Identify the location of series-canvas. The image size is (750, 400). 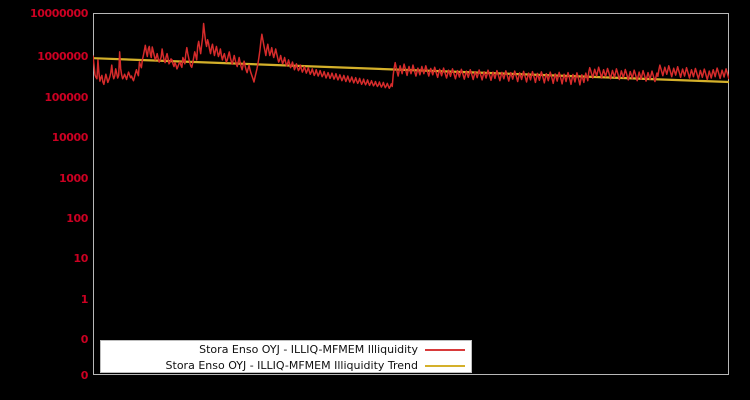
(411, 56).